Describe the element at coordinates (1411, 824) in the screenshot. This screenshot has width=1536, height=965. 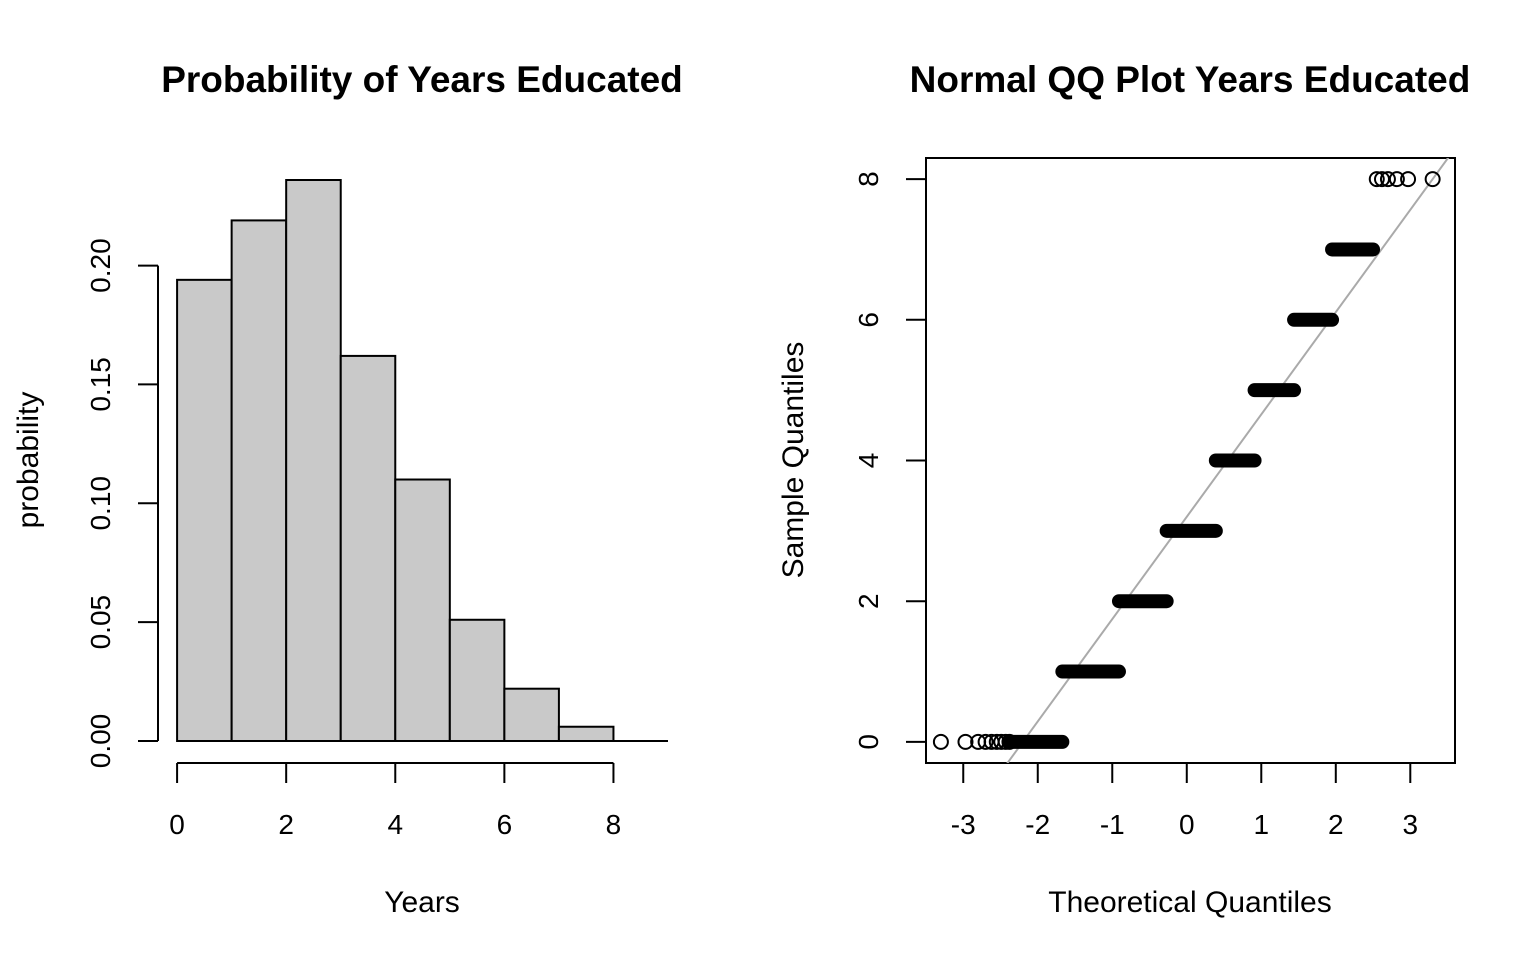
I see `qq-x-tick-label-6: 3` at that location.